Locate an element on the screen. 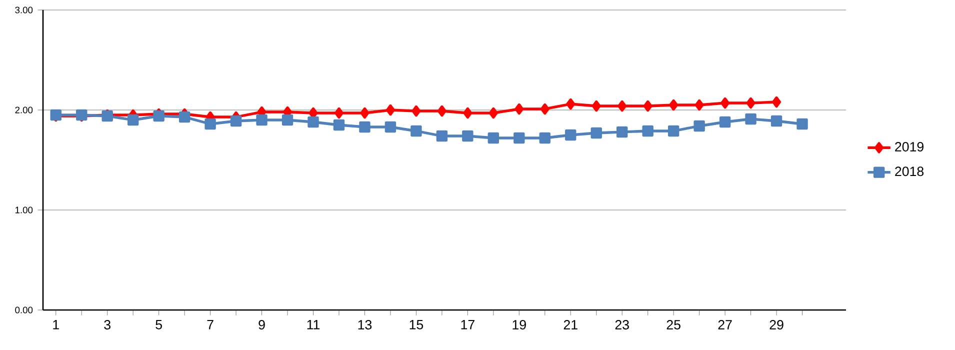  x-tick-label: 27 is located at coordinates (725, 325).